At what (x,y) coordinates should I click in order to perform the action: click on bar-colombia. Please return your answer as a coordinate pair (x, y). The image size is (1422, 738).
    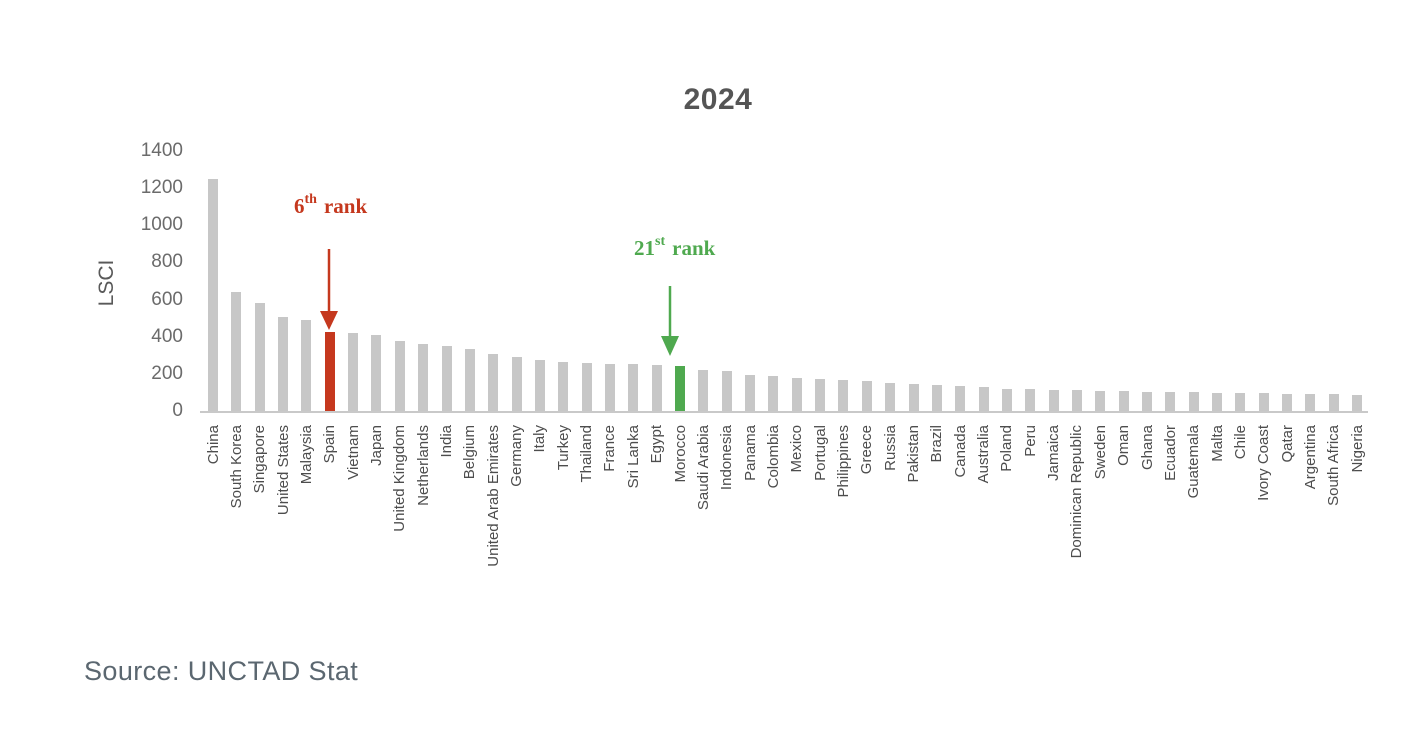
    Looking at the image, I should click on (773, 393).